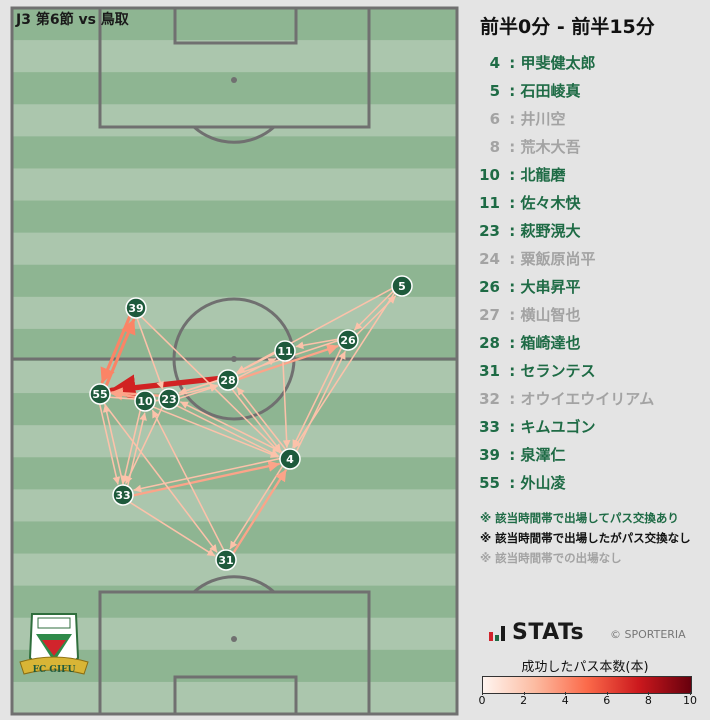 This screenshot has height=720, width=710. What do you see at coordinates (234, 80) in the screenshot?
I see `top-penalty-spot` at bounding box center [234, 80].